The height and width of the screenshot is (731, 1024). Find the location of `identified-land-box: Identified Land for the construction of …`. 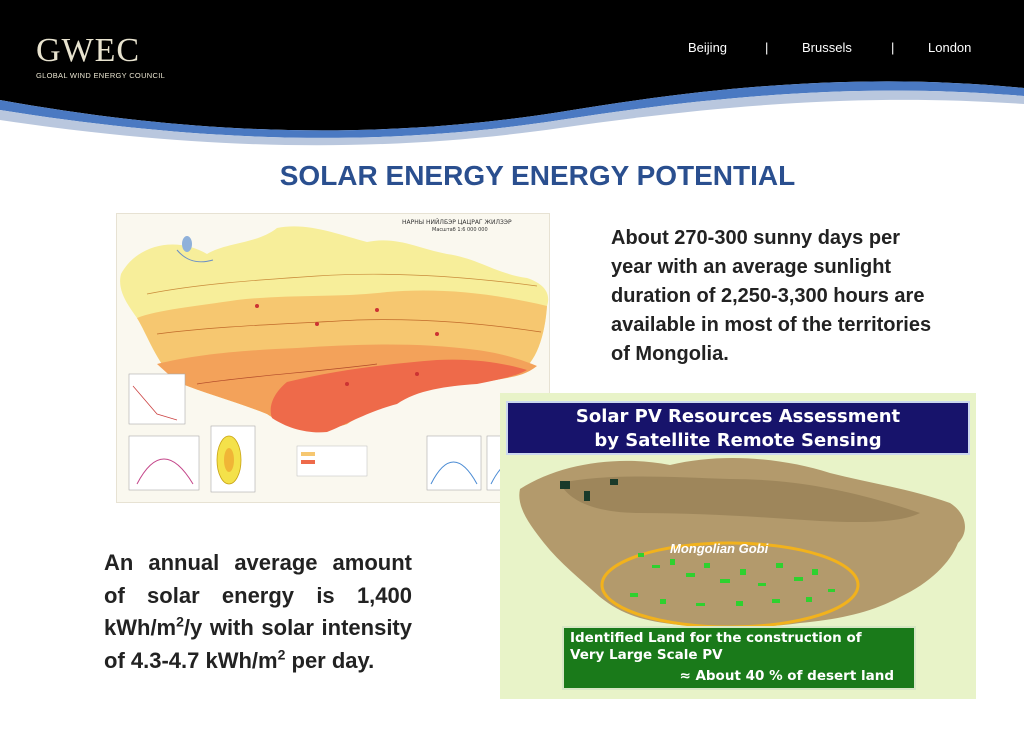

identified-land-box: Identified Land for the construction of … is located at coordinates (739, 658).